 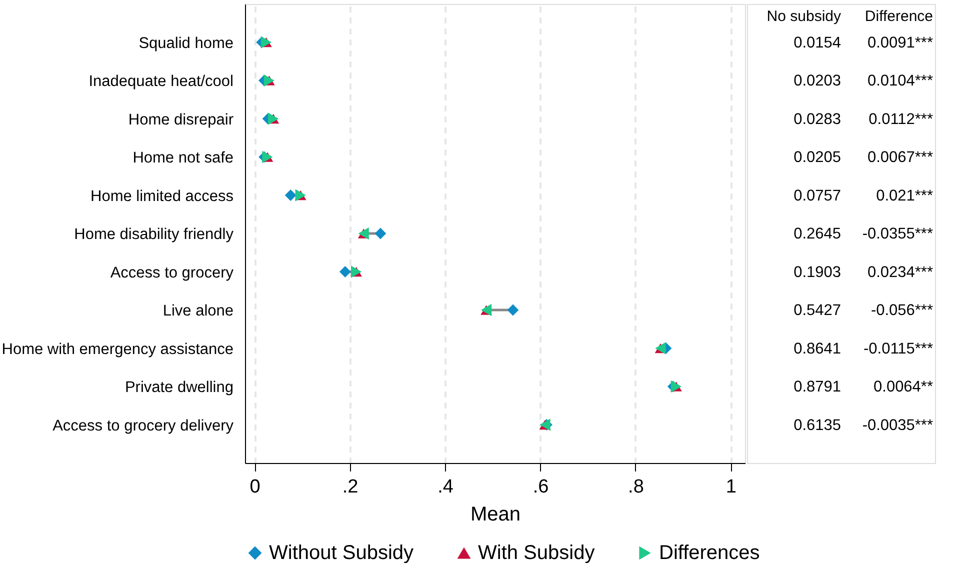 I want to click on text: 0.0205, so click(x=817, y=157).